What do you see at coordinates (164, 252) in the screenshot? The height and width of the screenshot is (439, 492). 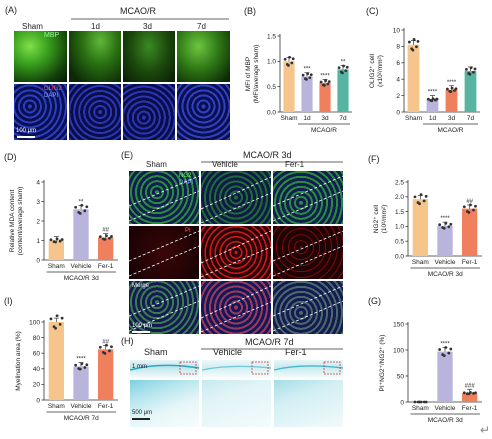 I see `pi-image-sham` at bounding box center [164, 252].